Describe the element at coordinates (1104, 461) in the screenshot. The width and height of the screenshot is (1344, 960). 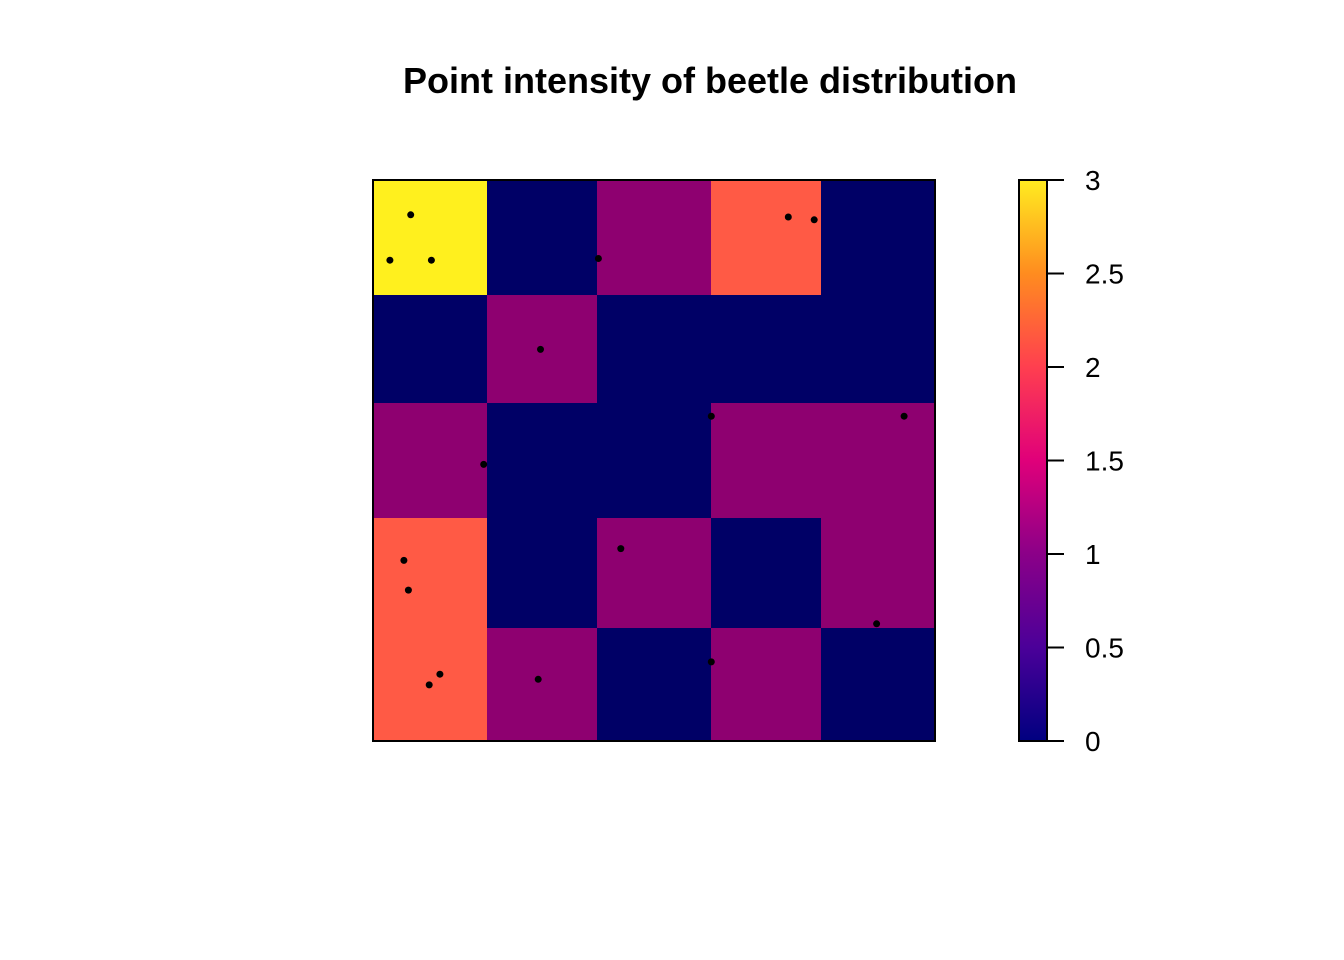
I see `colorbar-tick-label: 1.5` at that location.